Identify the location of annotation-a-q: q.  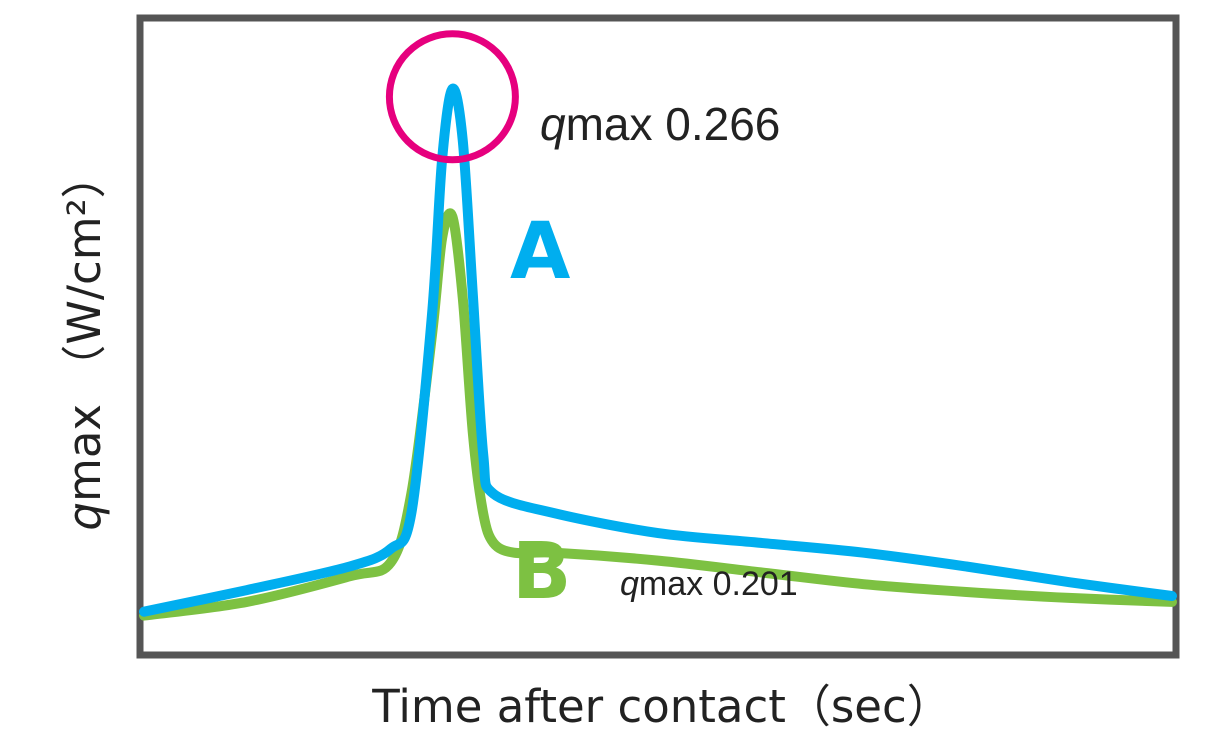
(553, 124).